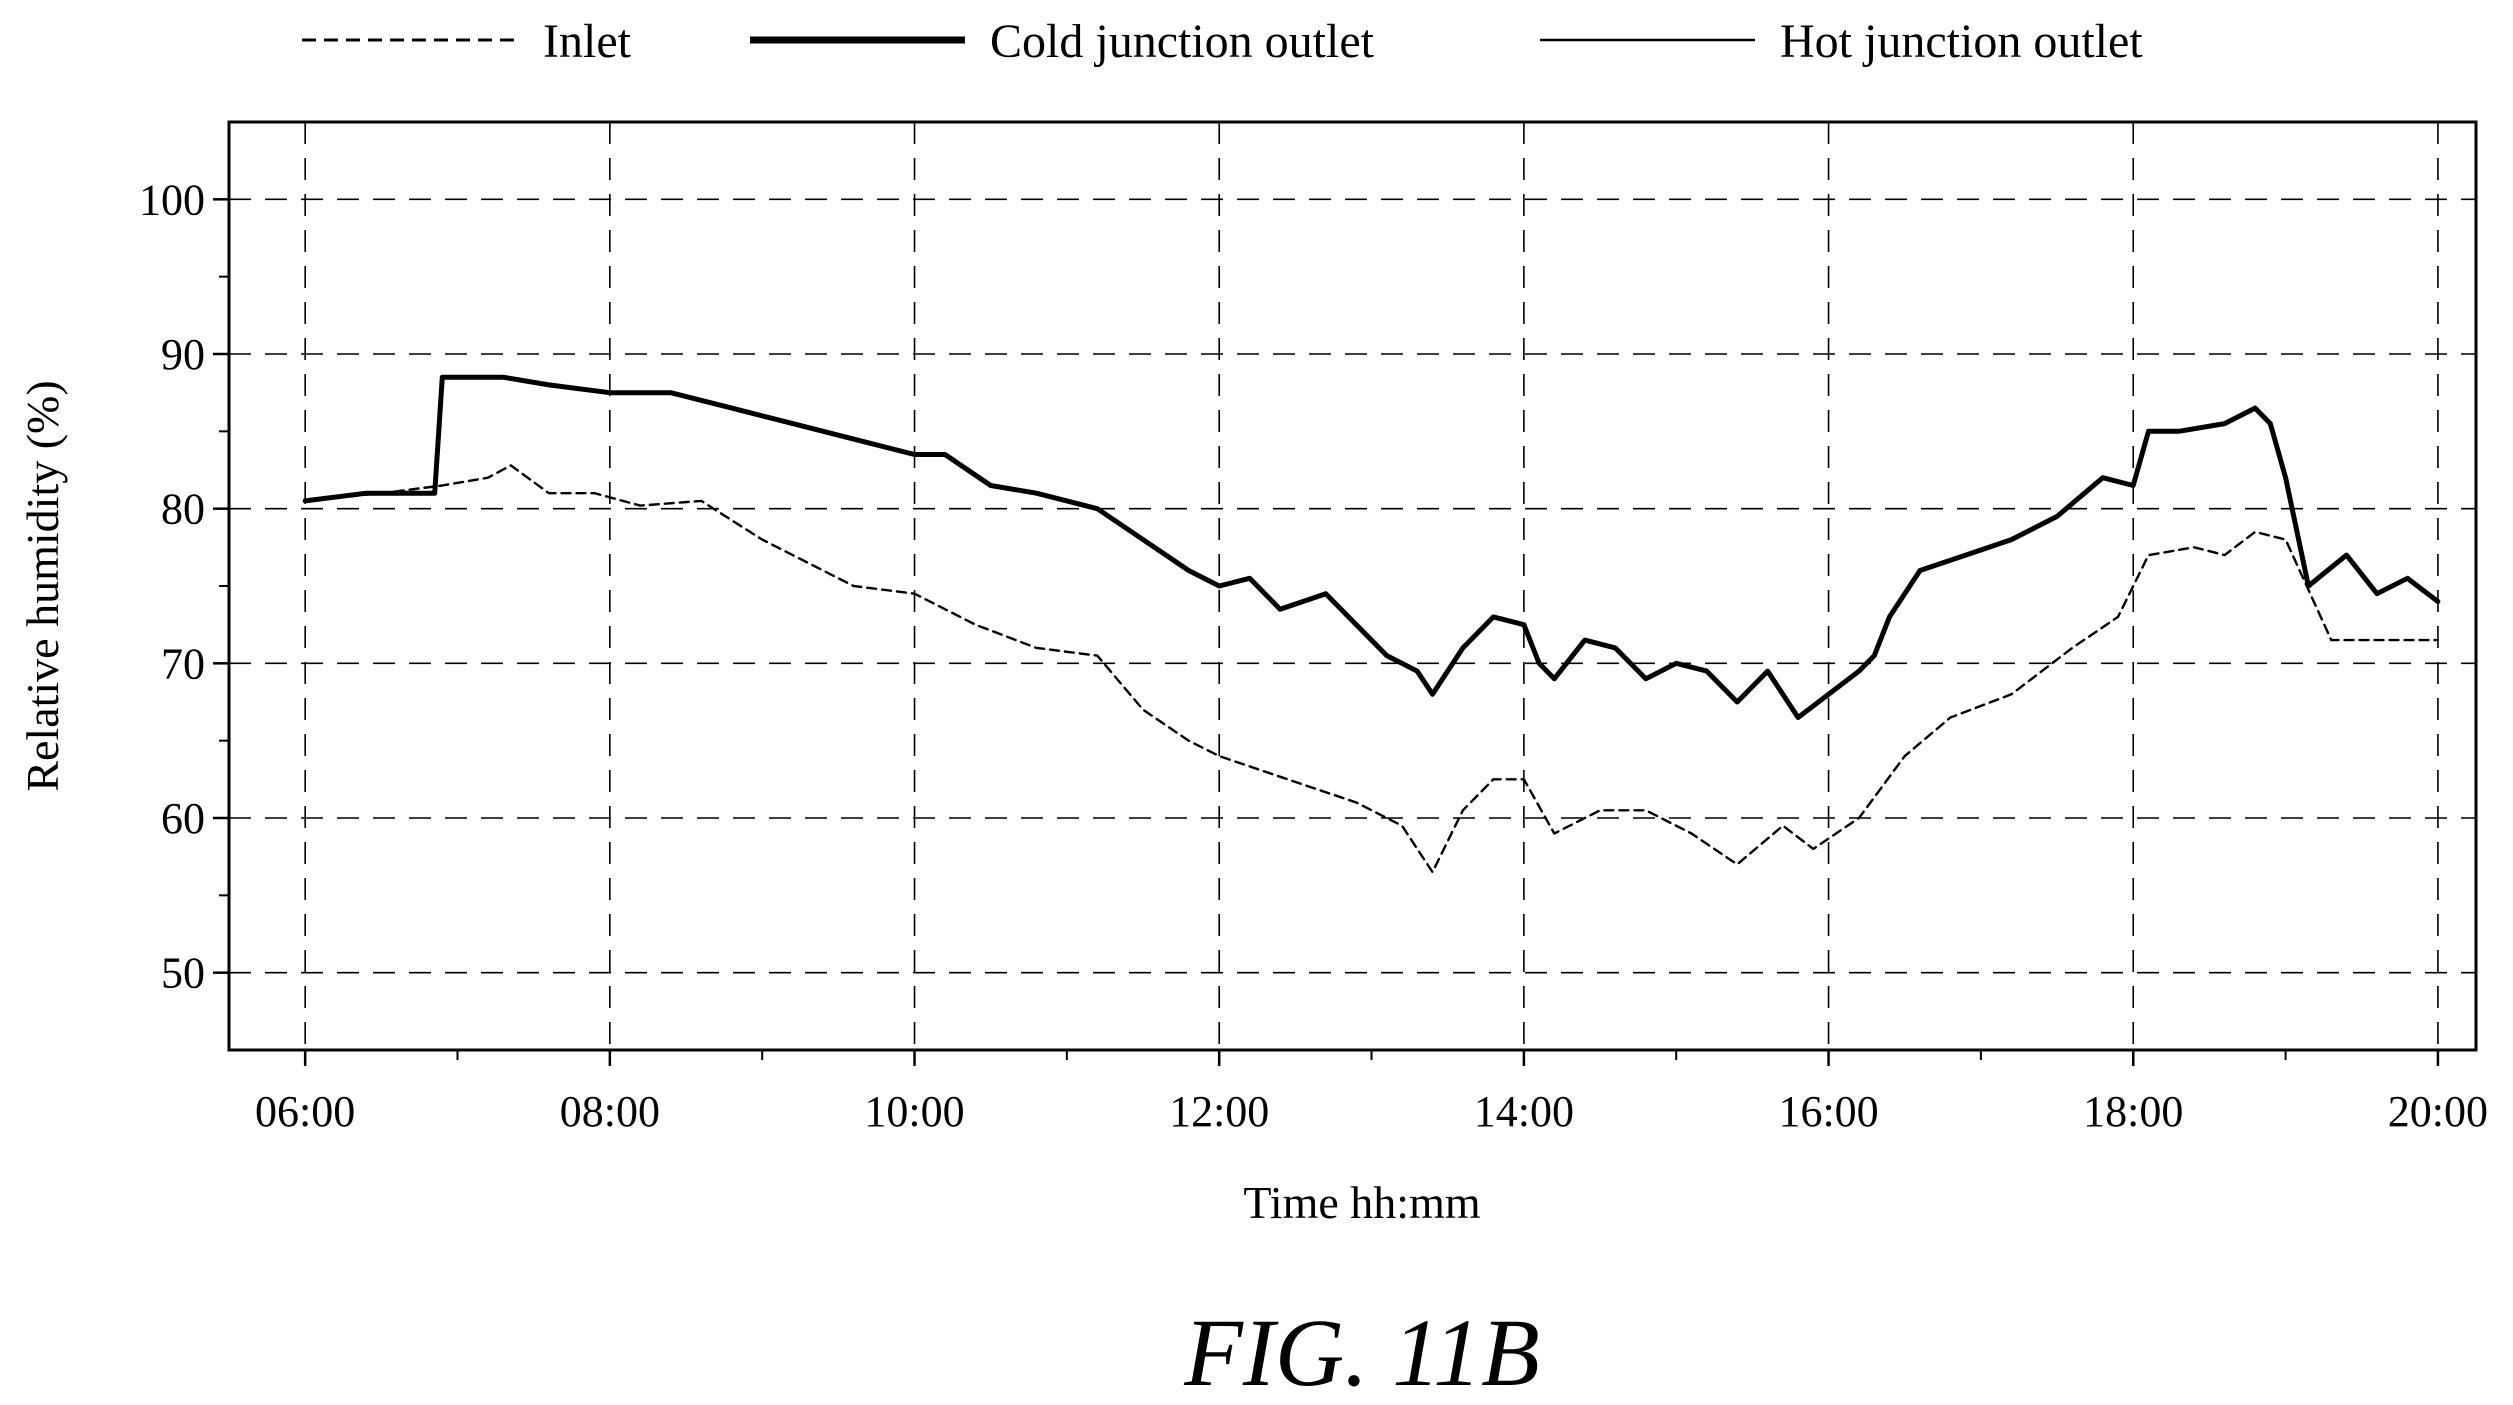  Describe the element at coordinates (1828, 1111) in the screenshot. I see `x-tick-label-1600: 16:00` at that location.